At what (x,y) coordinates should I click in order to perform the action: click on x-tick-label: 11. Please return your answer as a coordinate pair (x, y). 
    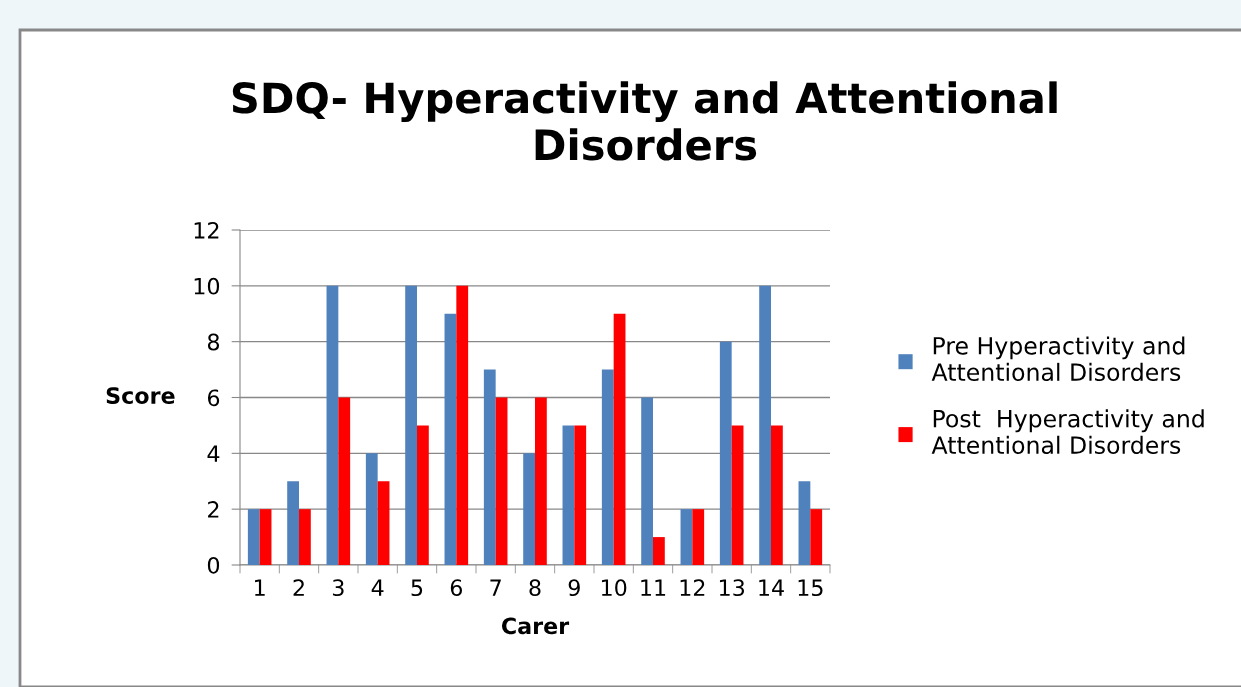
    Looking at the image, I should click on (653, 587).